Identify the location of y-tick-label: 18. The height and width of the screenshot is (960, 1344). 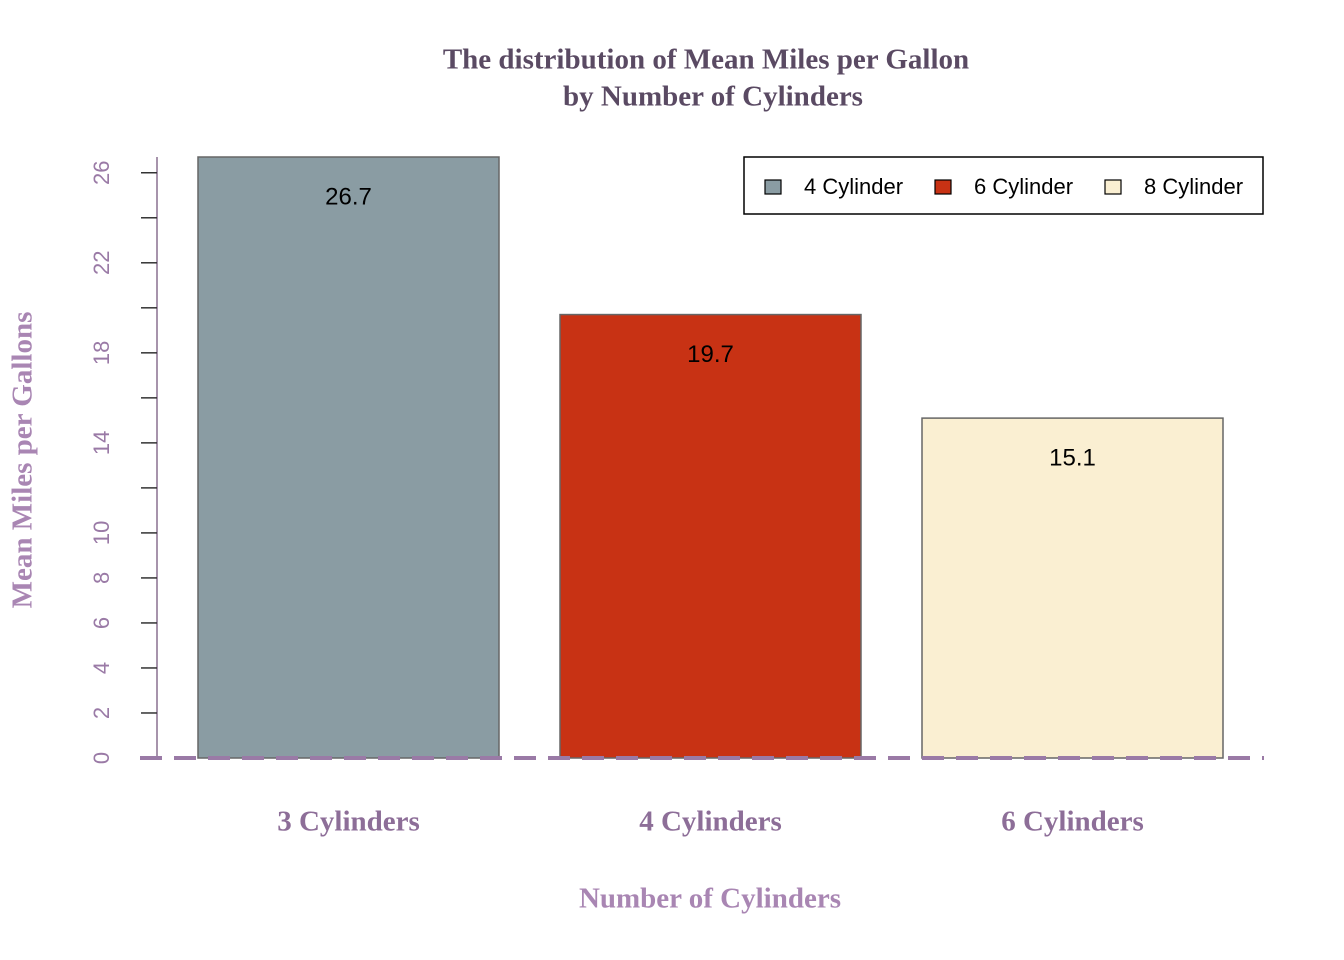
(101, 353).